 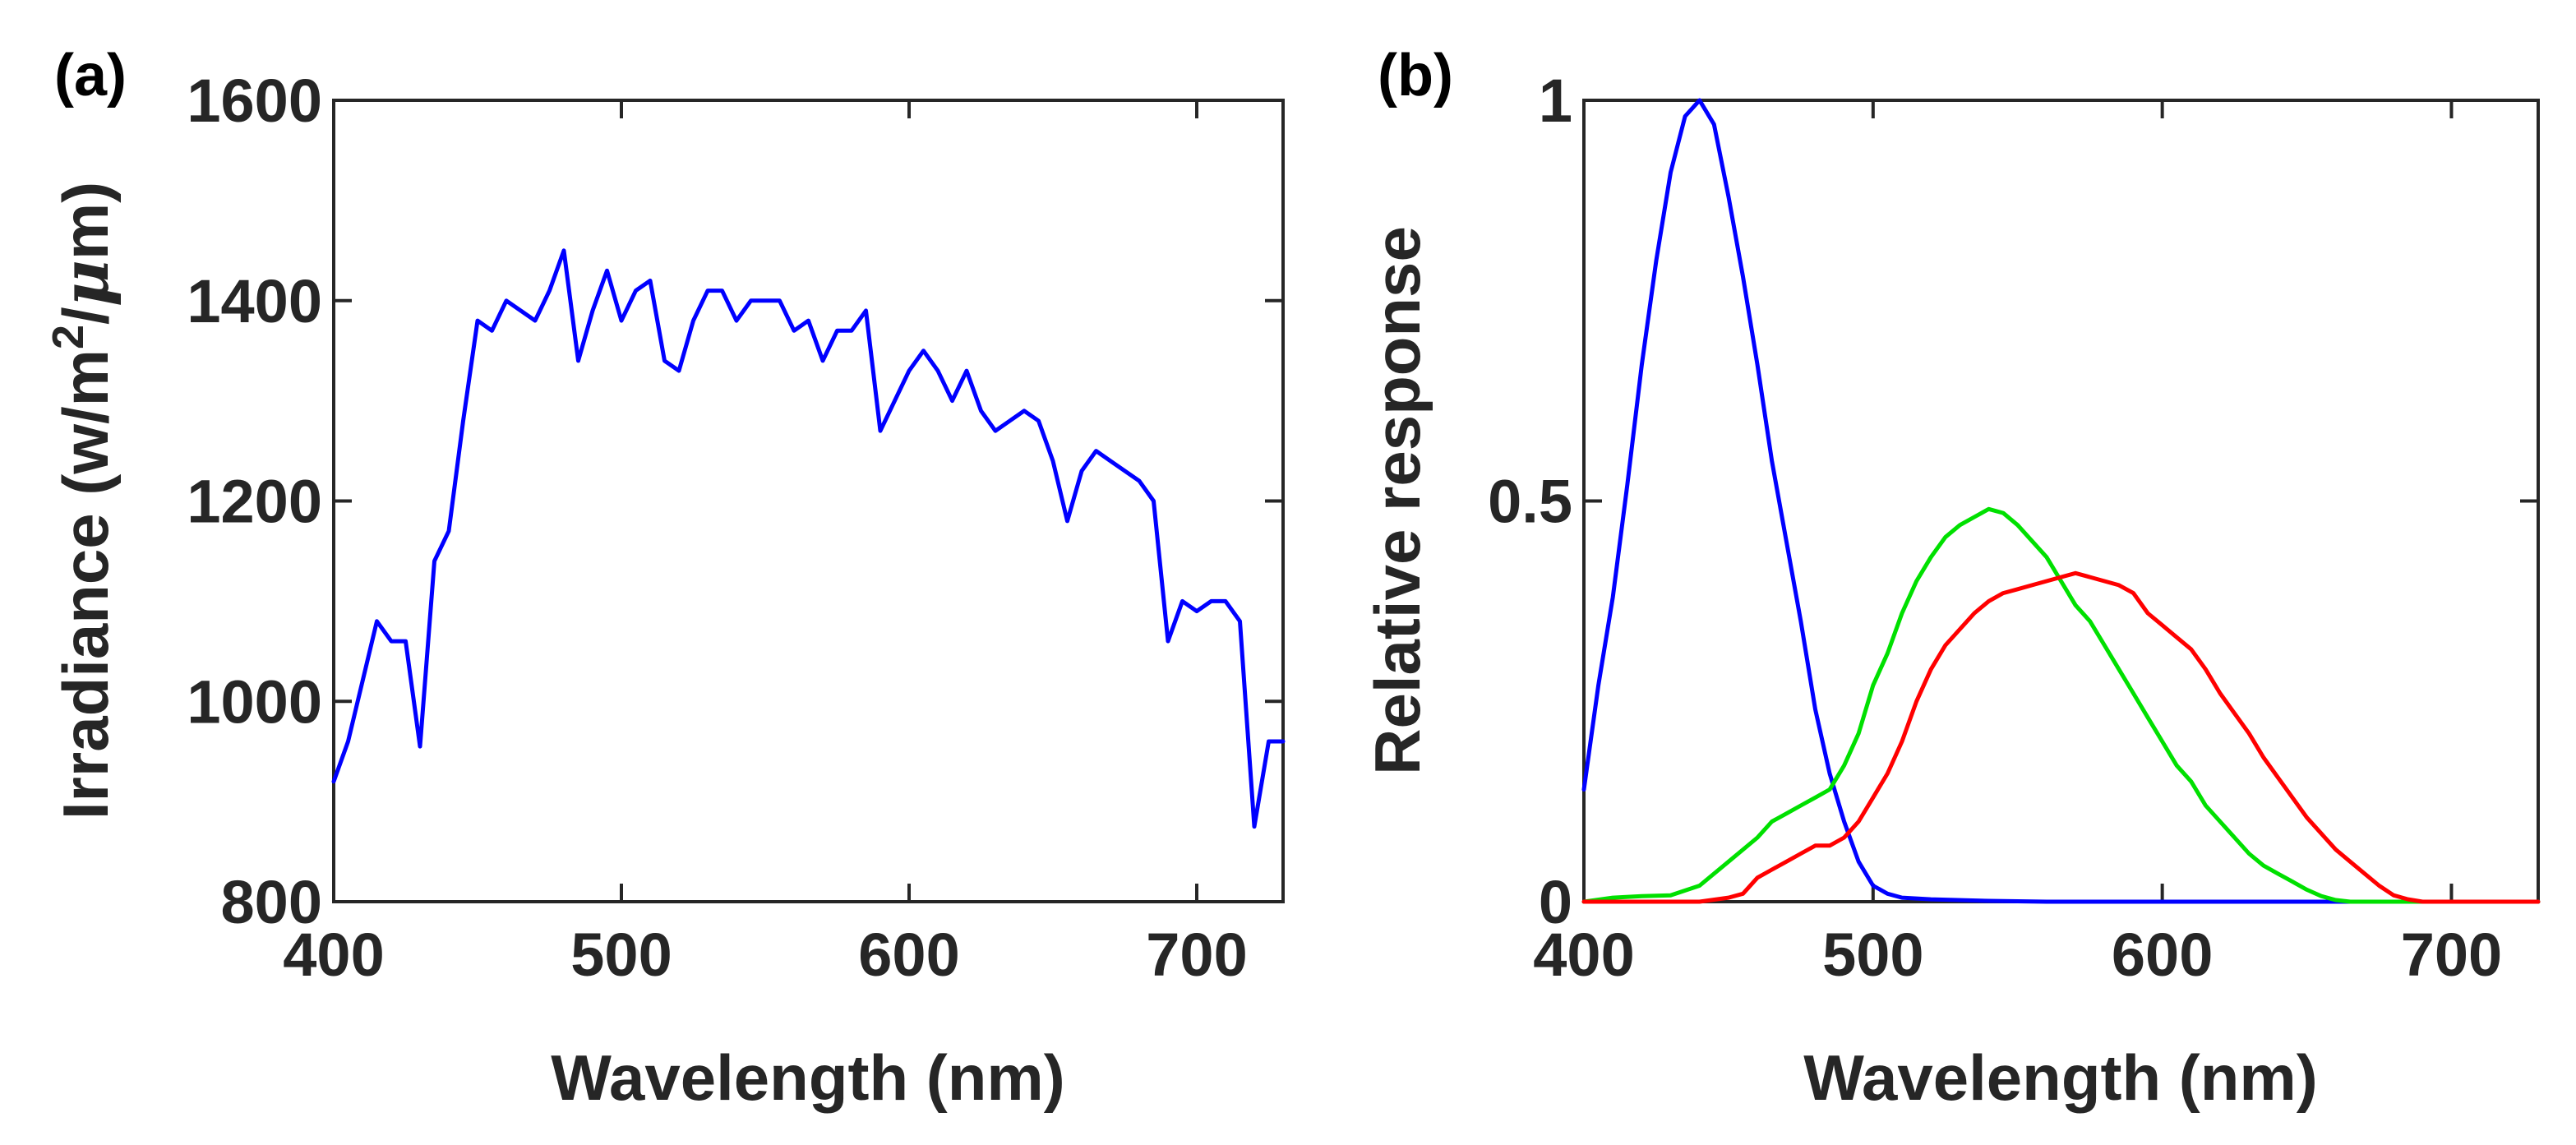 What do you see at coordinates (1873, 955) in the screenshot?
I see `x-tick-label-b: 500` at bounding box center [1873, 955].